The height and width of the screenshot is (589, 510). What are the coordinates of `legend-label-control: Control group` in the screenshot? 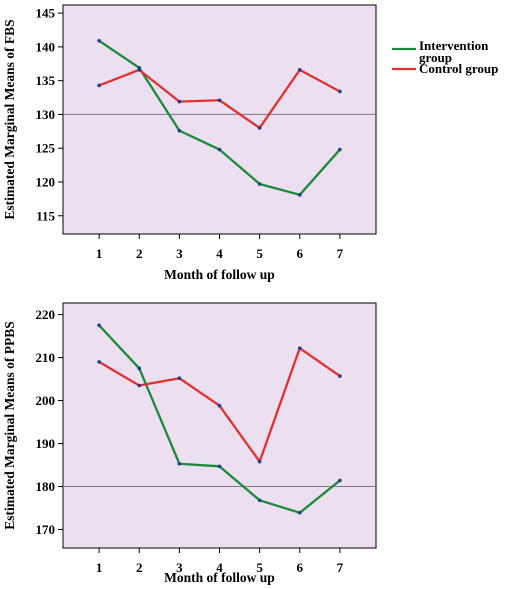 It's located at (458, 68).